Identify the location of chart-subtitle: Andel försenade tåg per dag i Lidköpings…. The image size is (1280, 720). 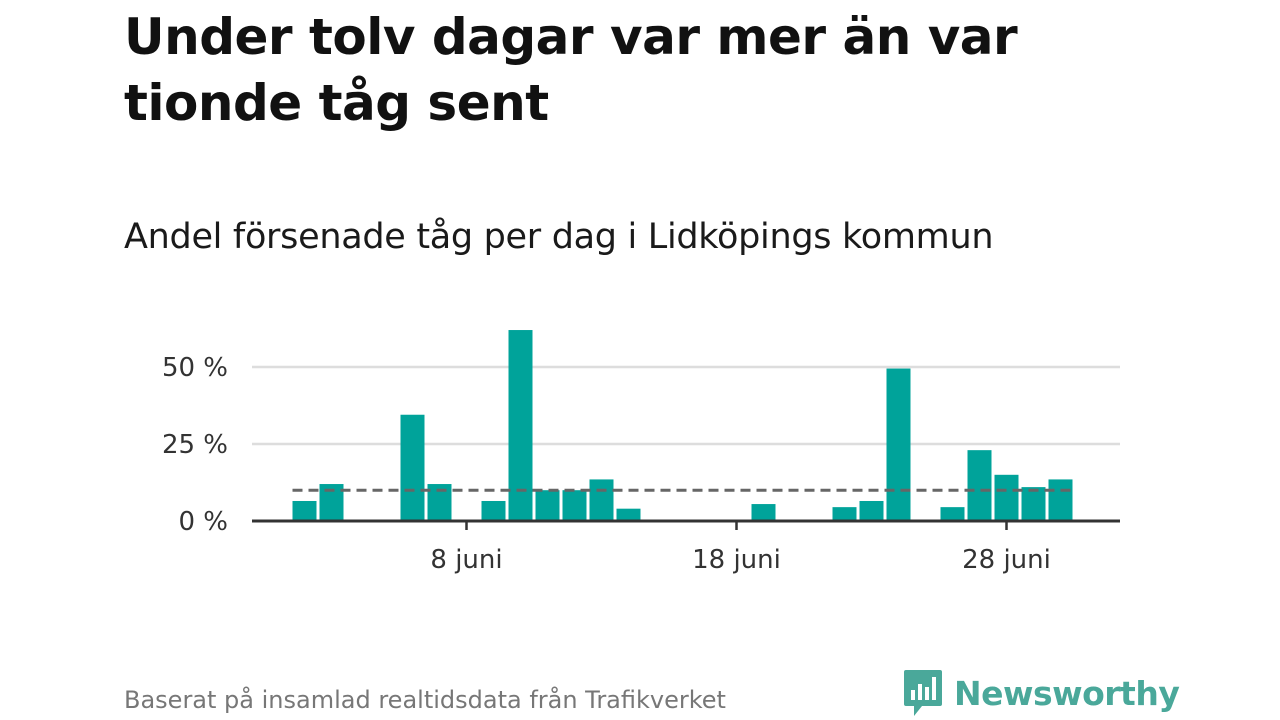
(559, 237).